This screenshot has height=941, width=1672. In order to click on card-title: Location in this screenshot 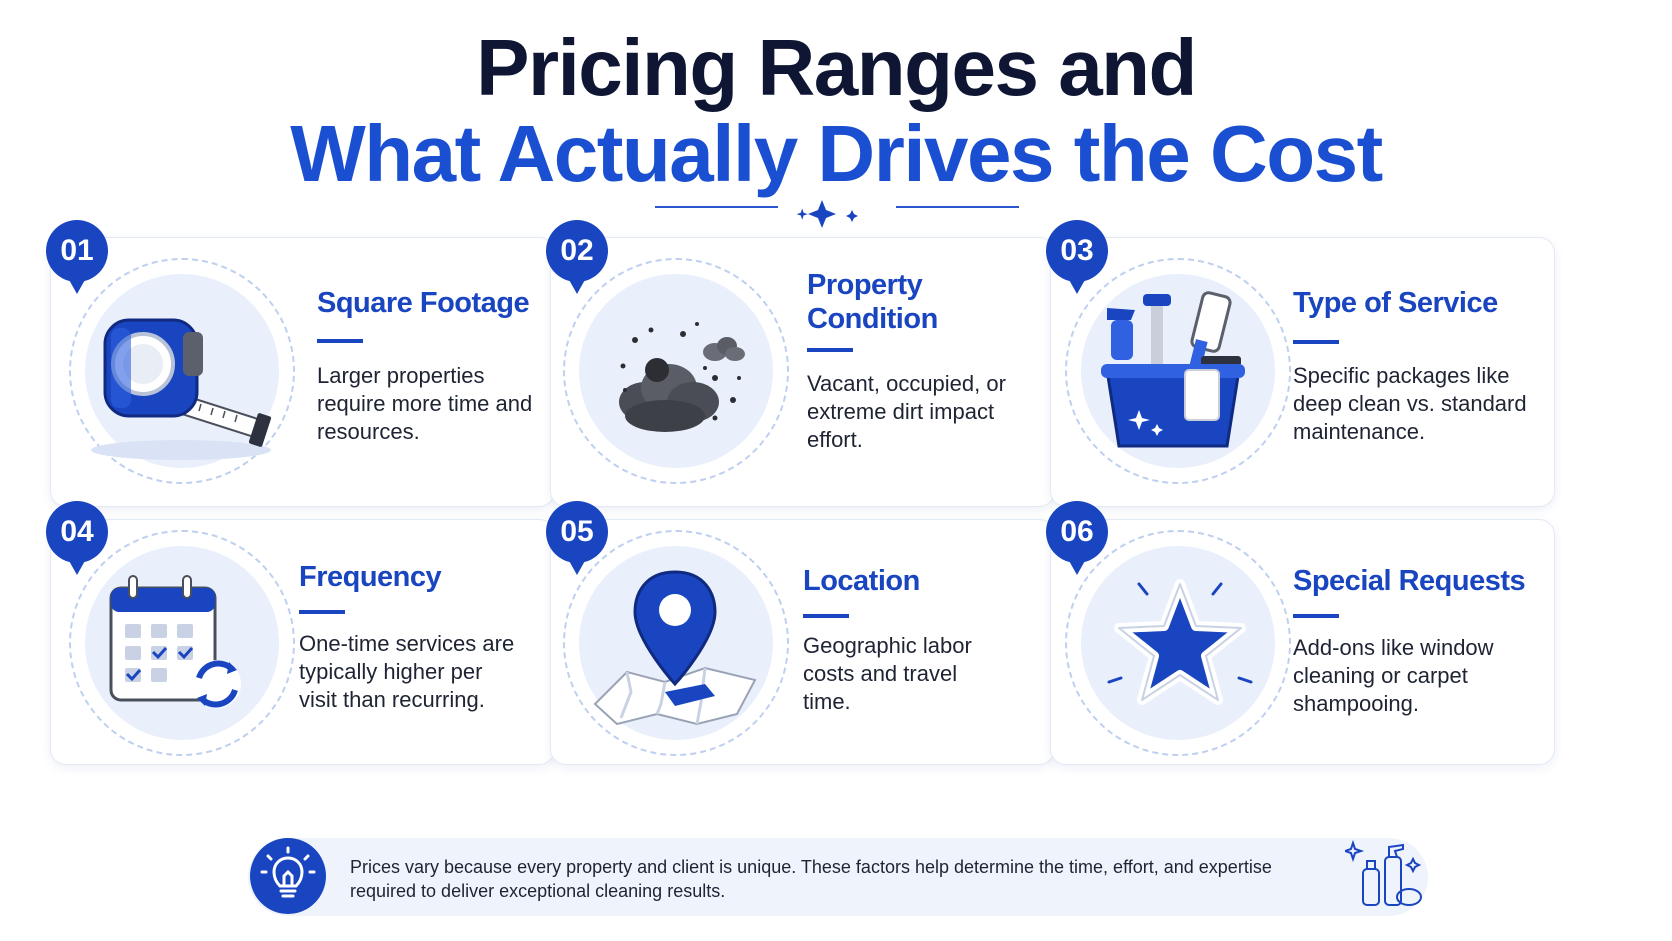, I will do `click(861, 581)`.